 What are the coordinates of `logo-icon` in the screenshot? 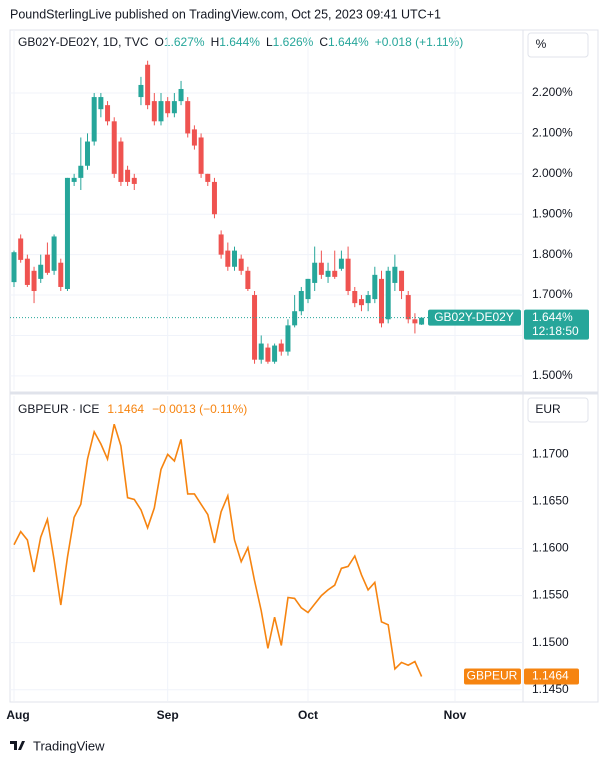 It's located at (17, 745).